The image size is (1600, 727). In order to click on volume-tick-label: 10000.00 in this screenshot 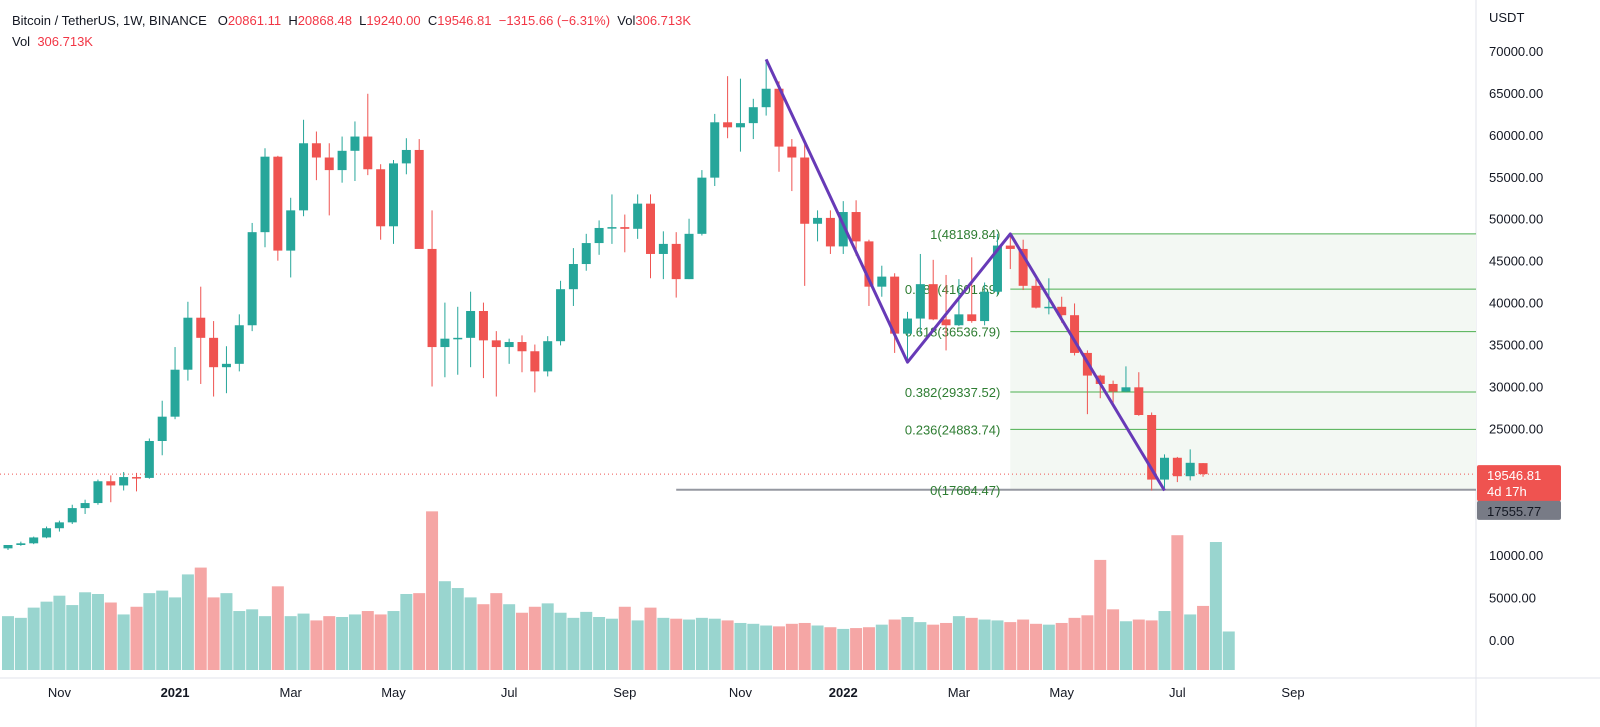, I will do `click(1516, 555)`.